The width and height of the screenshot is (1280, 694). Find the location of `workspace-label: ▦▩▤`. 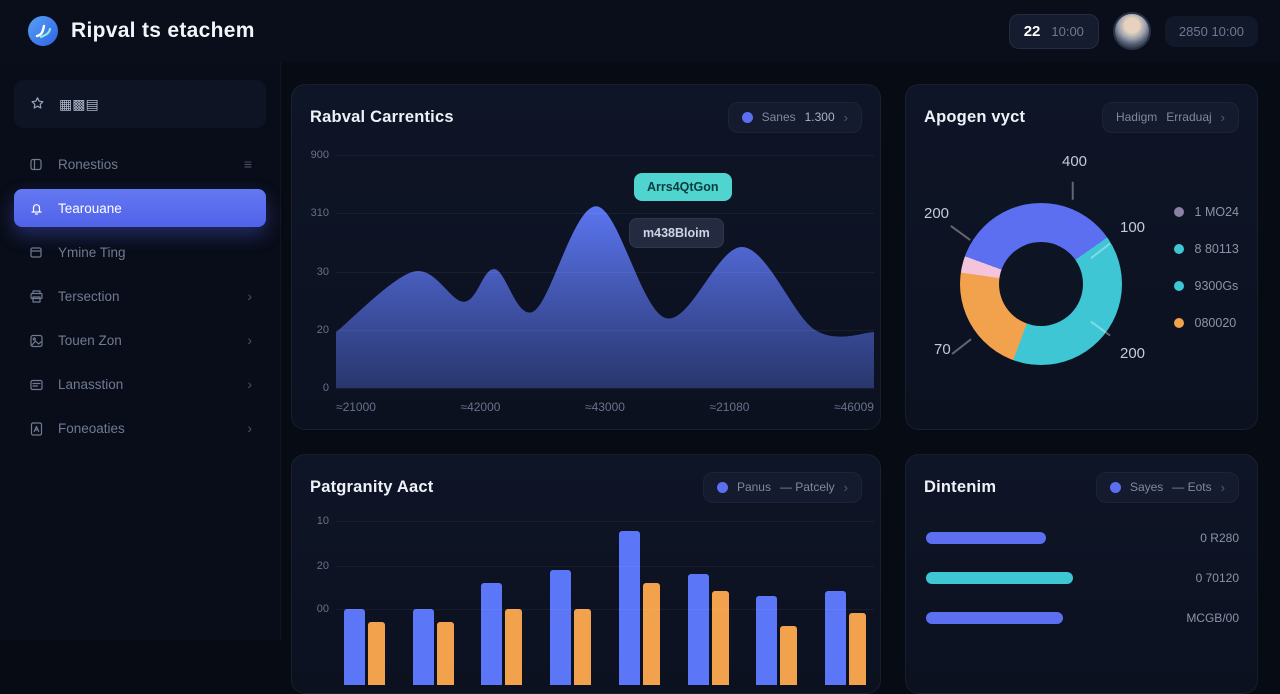

workspace-label: ▦▩▤ is located at coordinates (79, 104).